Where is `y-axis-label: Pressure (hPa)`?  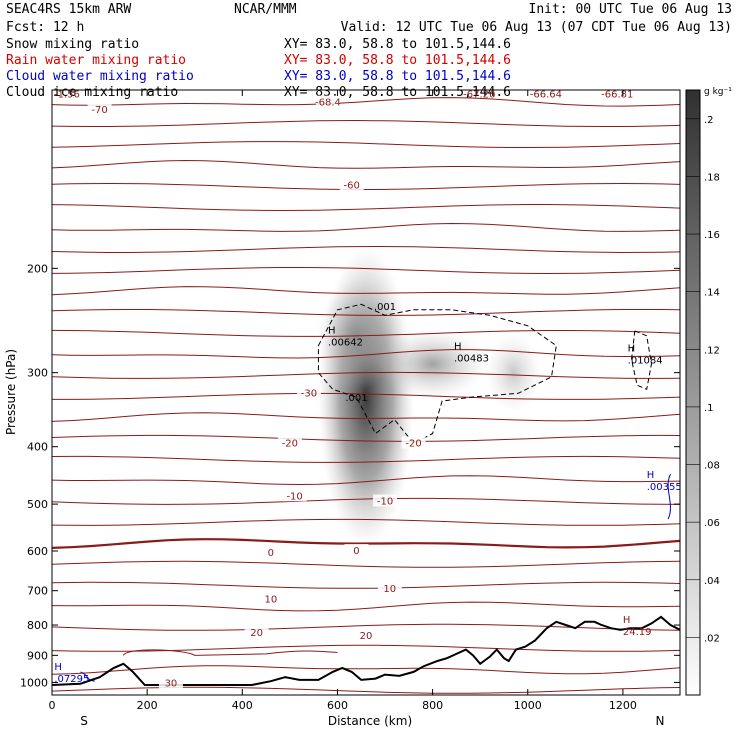 y-axis-label: Pressure (hPa) is located at coordinates (11, 392).